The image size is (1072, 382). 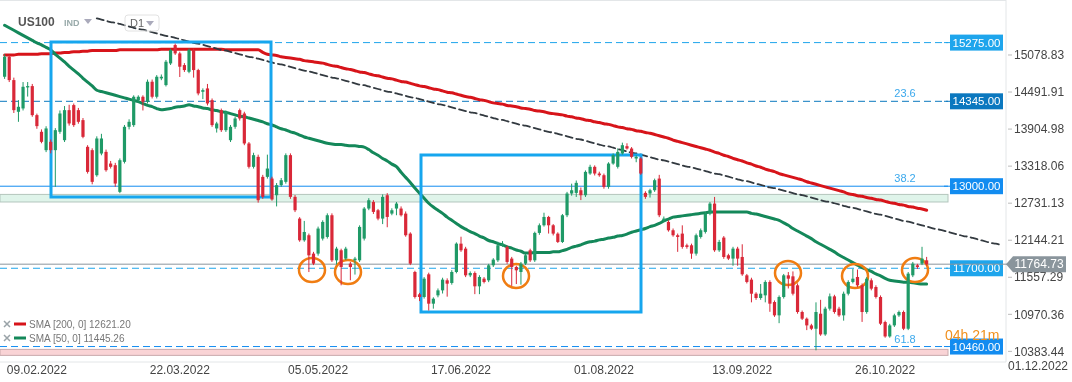 I want to click on annotation: IND, so click(x=72, y=23).